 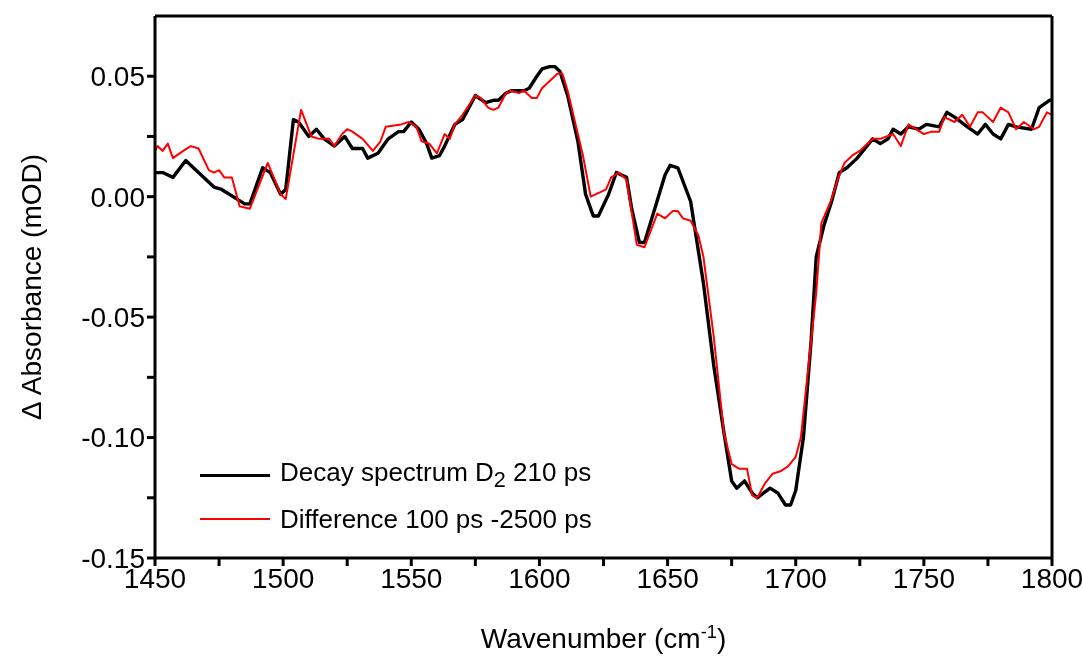 What do you see at coordinates (32, 287) in the screenshot?
I see `y-axis-title: Δ Absorbance (mOD)` at bounding box center [32, 287].